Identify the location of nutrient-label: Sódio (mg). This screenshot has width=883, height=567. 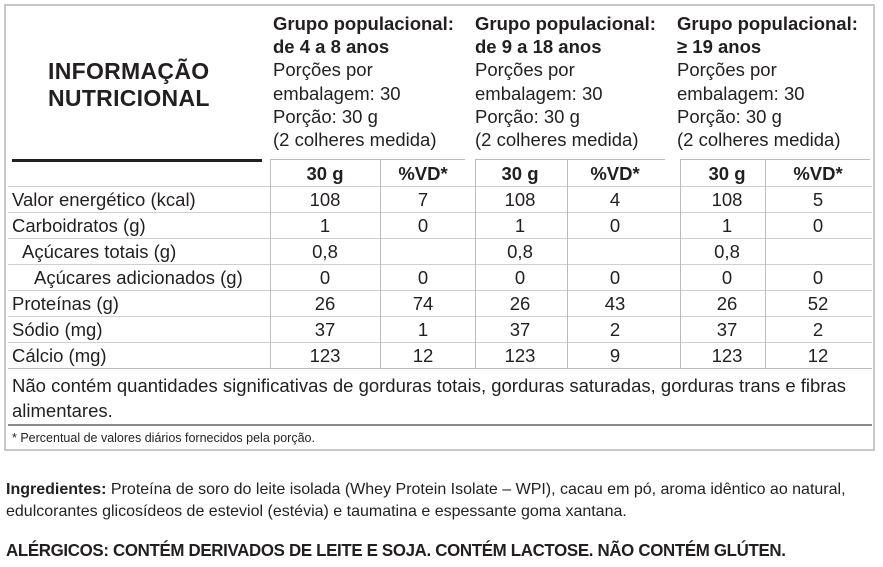
(57, 329).